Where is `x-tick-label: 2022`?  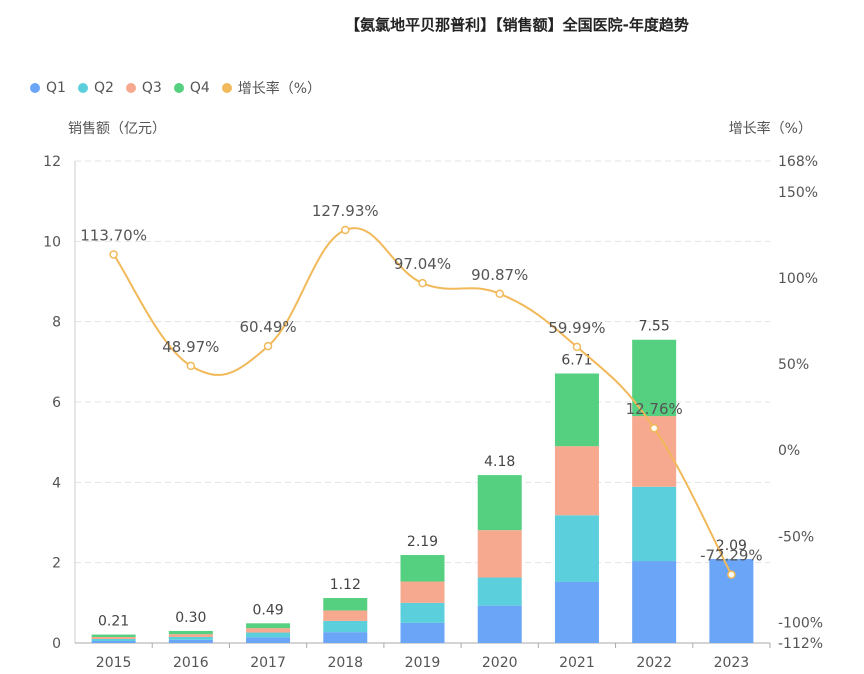 x-tick-label: 2022 is located at coordinates (654, 663).